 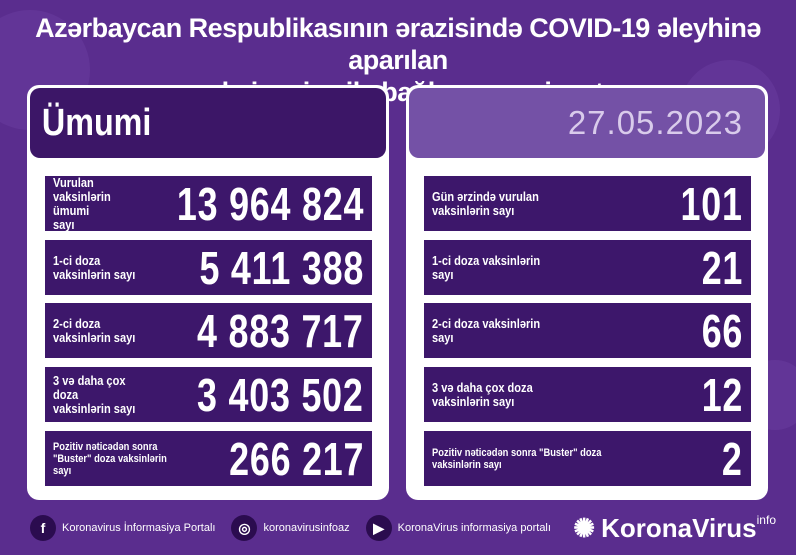 What do you see at coordinates (280, 394) in the screenshot?
I see `stat-value: 3 403 502` at bounding box center [280, 394].